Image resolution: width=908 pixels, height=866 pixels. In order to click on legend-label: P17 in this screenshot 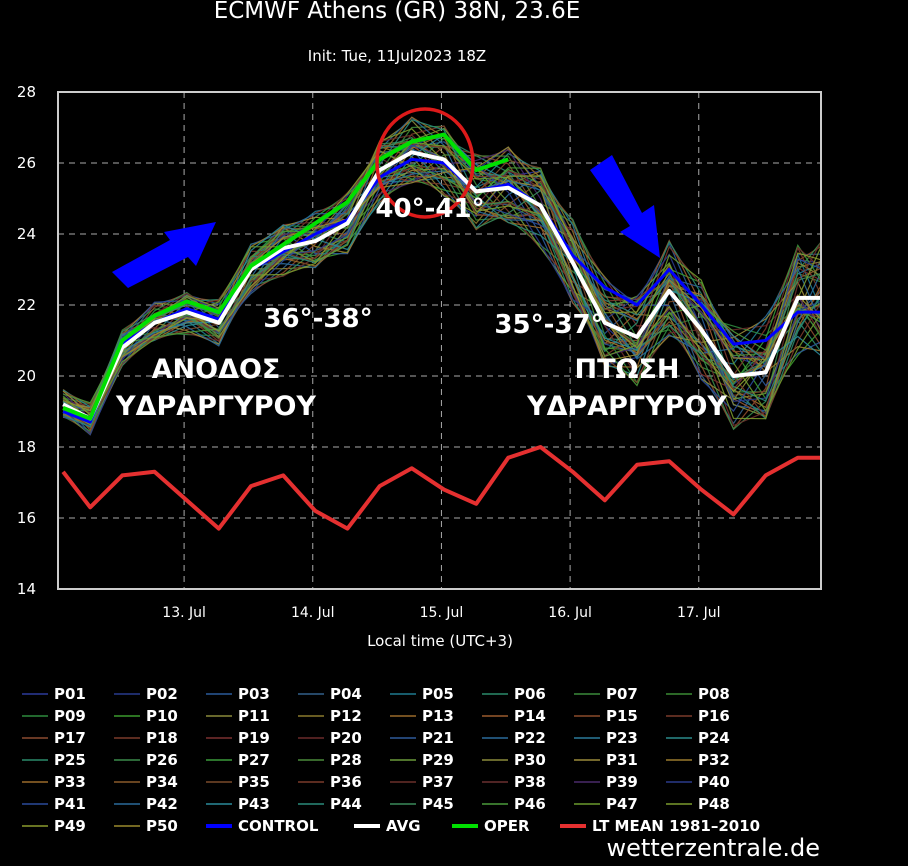, I will do `click(70, 738)`.